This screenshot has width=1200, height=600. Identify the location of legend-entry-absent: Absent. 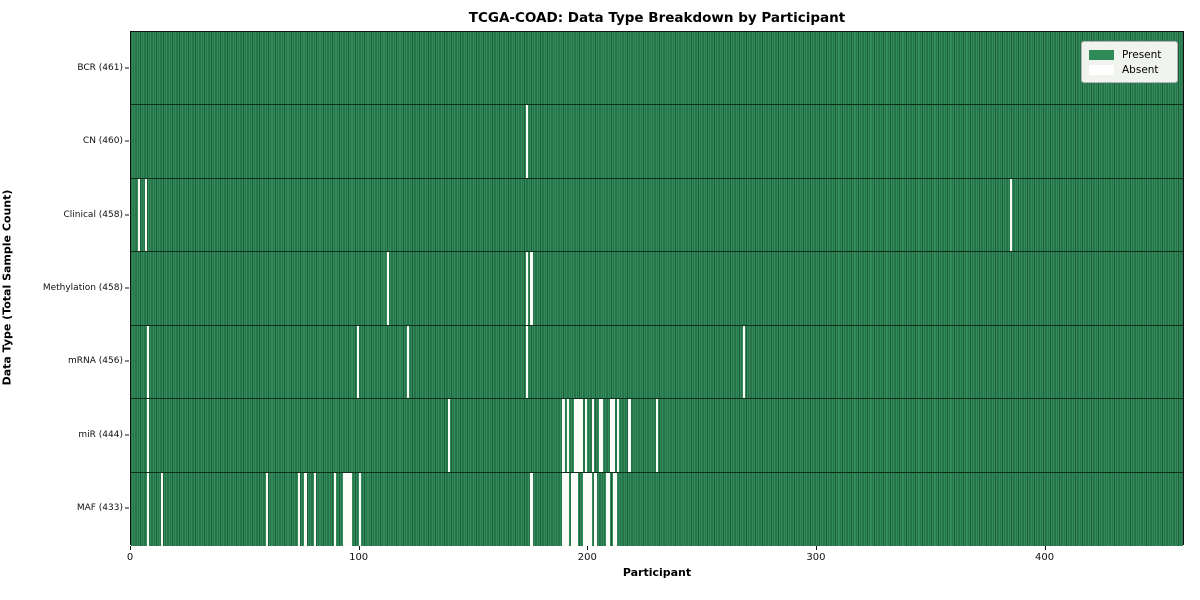
(1129, 69).